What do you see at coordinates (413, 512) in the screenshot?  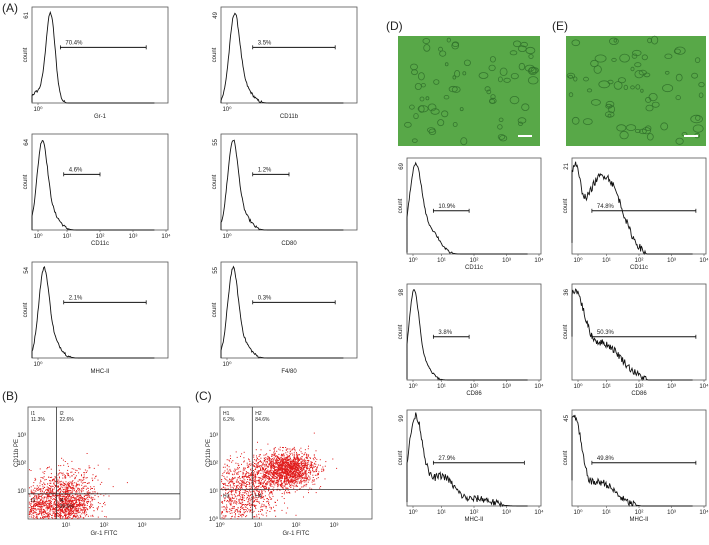 I see `x-tick-label: 10⁰` at bounding box center [413, 512].